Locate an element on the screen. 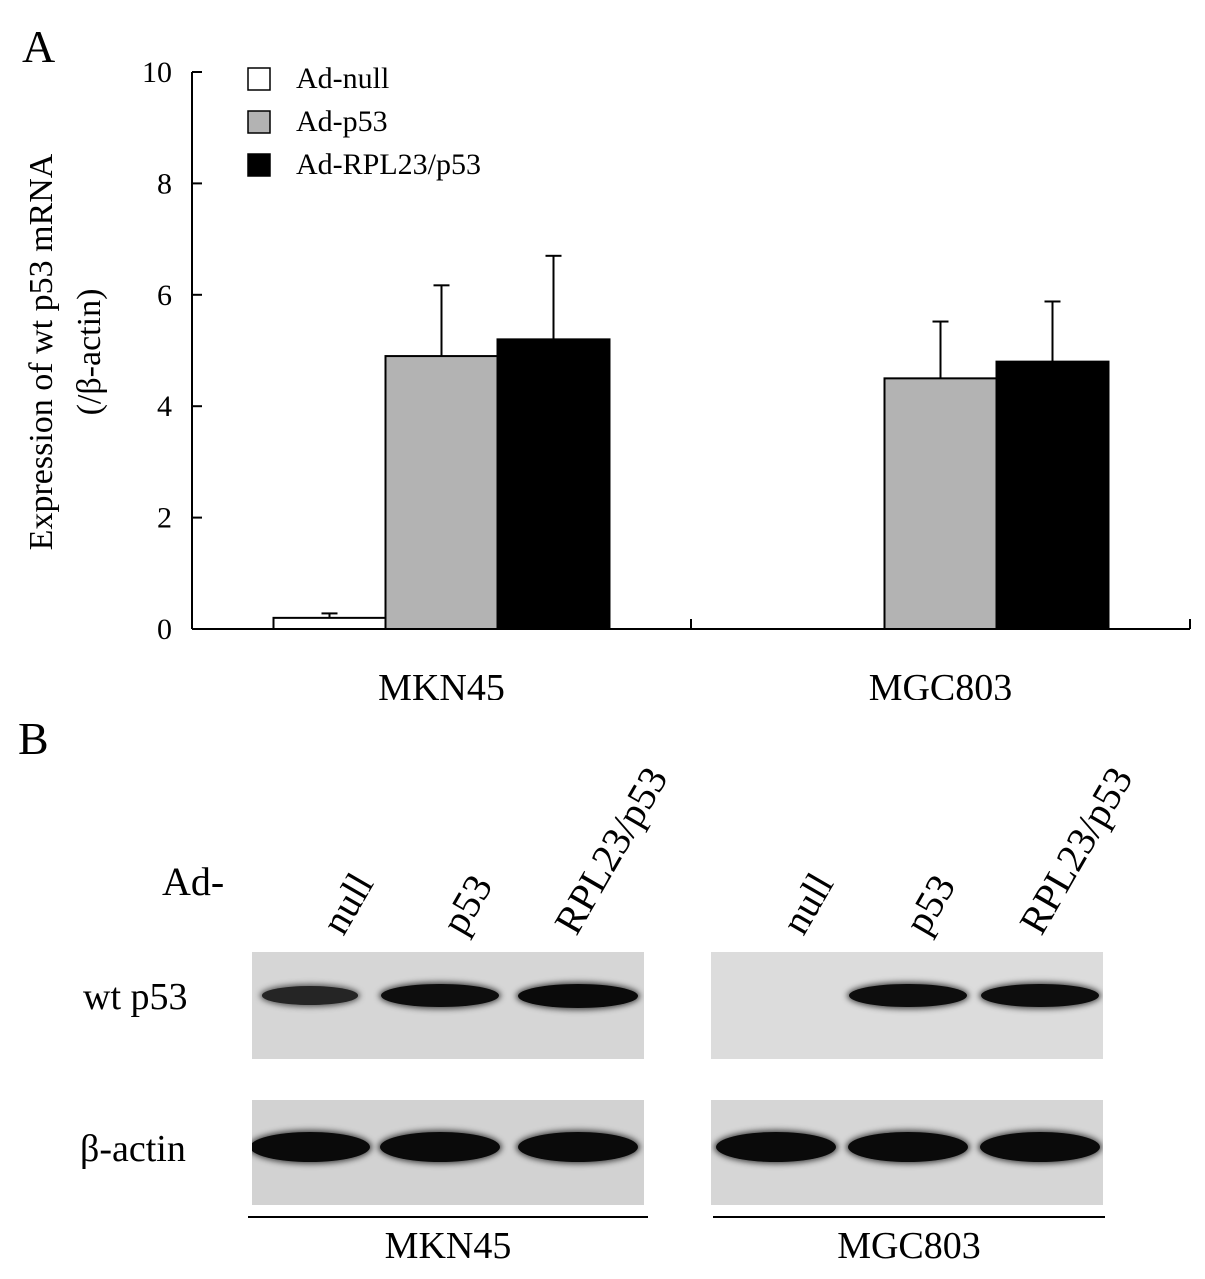 The image size is (1205, 1279). y-tick-label: 8 is located at coordinates (164, 183).